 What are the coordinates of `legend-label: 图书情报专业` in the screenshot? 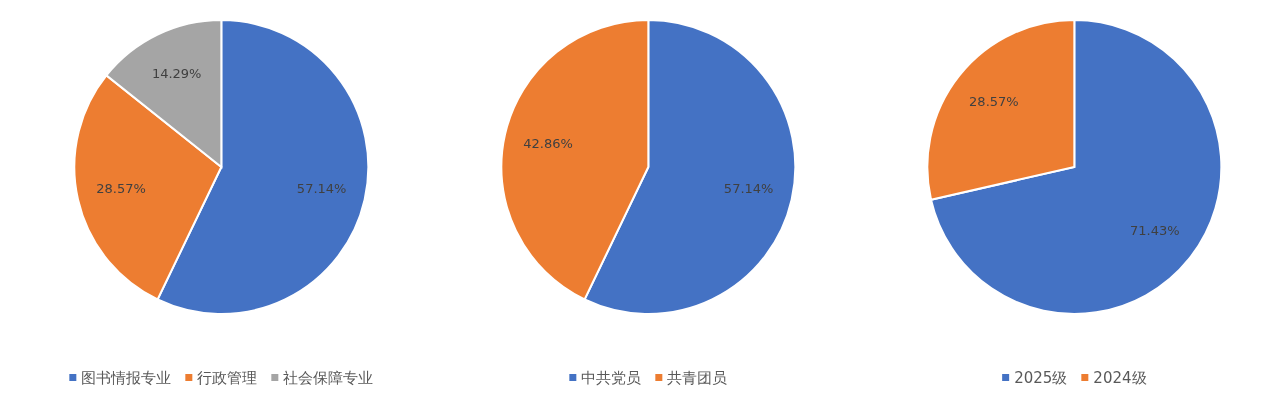 It's located at (126, 377).